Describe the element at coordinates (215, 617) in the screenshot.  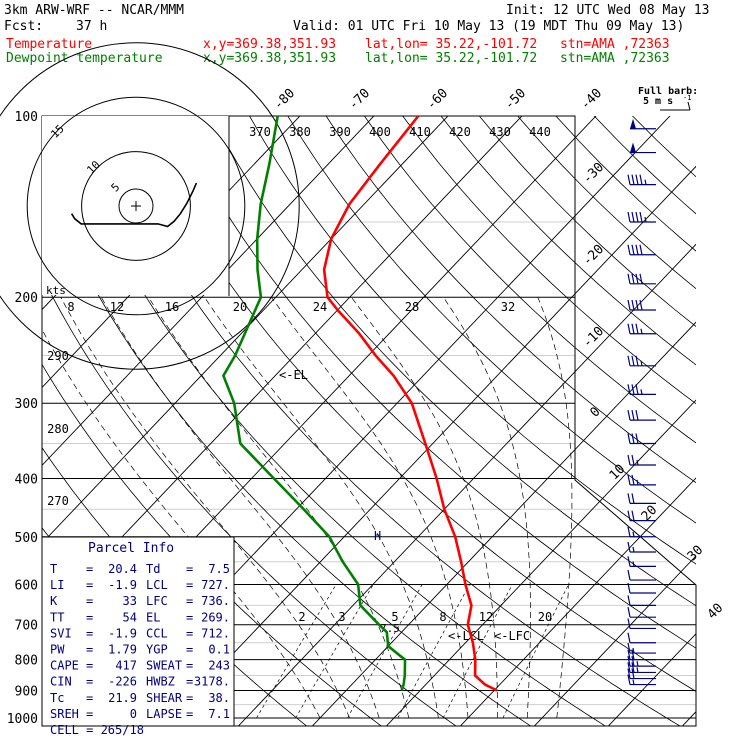
I see `parcel-value: 269.` at that location.